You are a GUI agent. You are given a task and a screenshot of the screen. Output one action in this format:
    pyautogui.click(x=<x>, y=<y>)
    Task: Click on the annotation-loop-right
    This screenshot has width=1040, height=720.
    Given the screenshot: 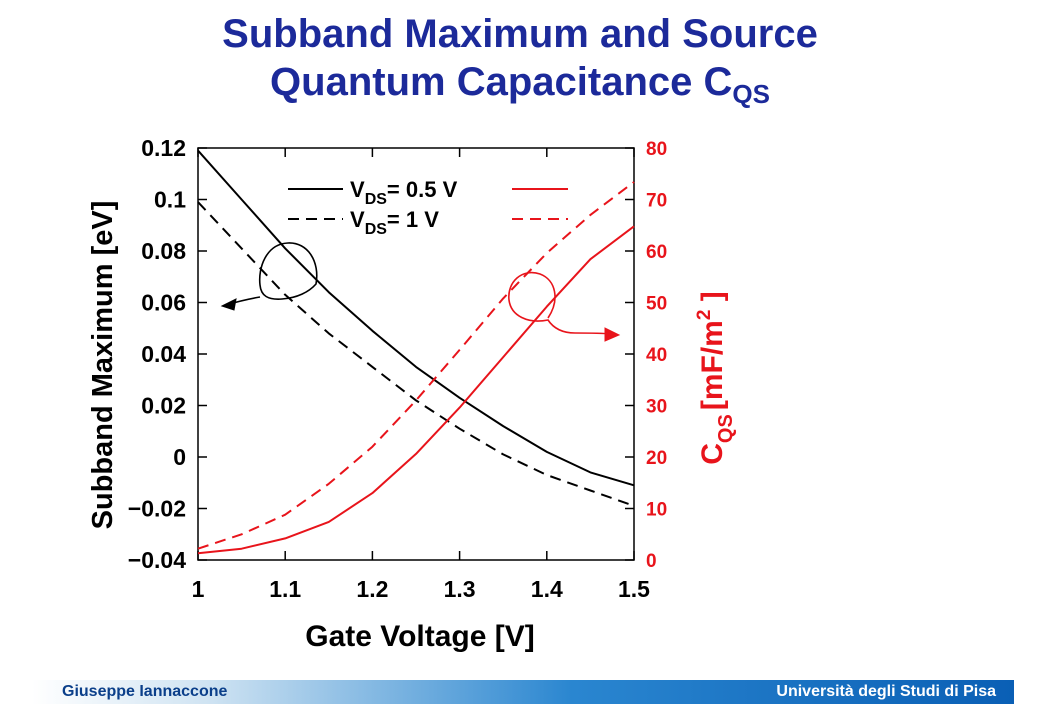 What is the action you would take?
    pyautogui.click(x=560, y=303)
    